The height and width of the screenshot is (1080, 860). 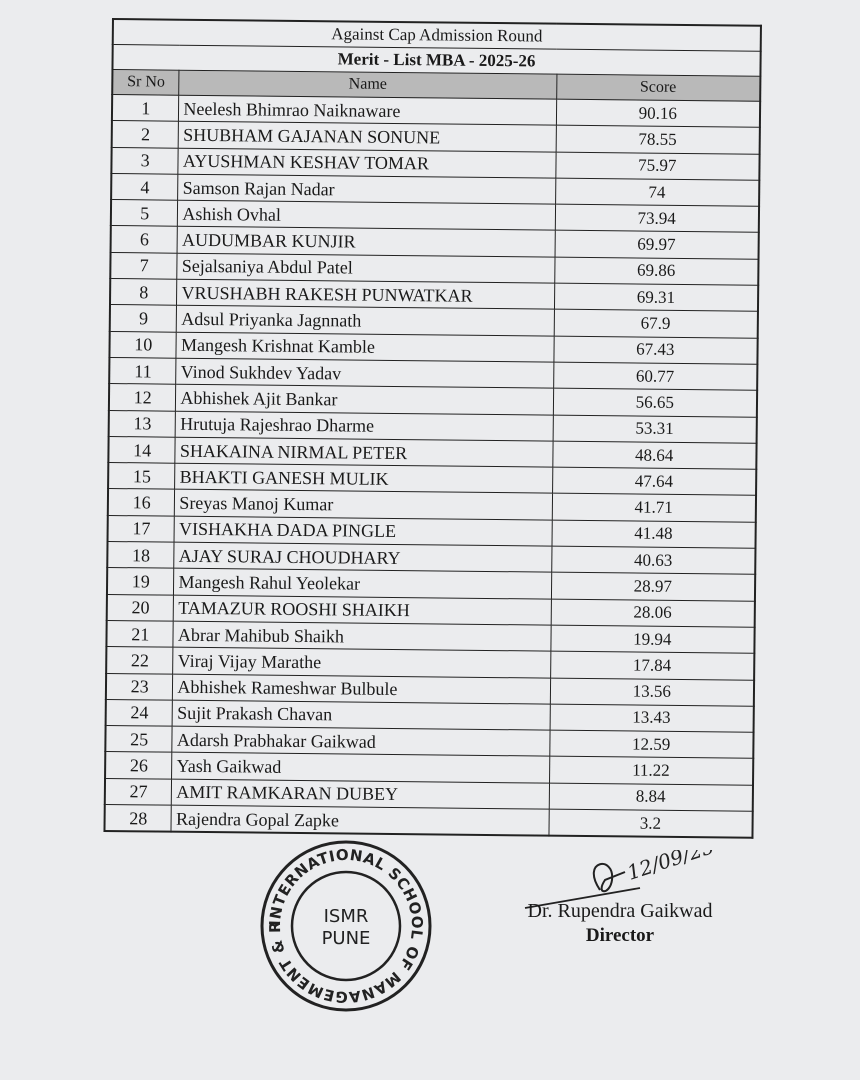 I want to click on name-cell: Rajendra Gopal Zapke, so click(x=360, y=820).